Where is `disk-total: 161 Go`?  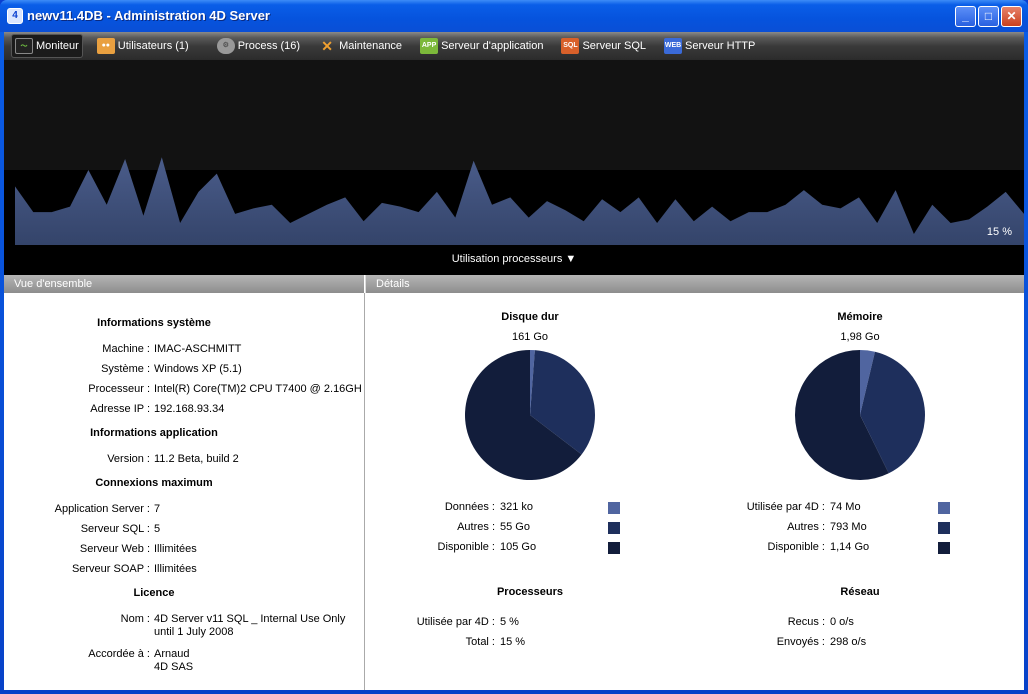
disk-total: 161 Go is located at coordinates (530, 337).